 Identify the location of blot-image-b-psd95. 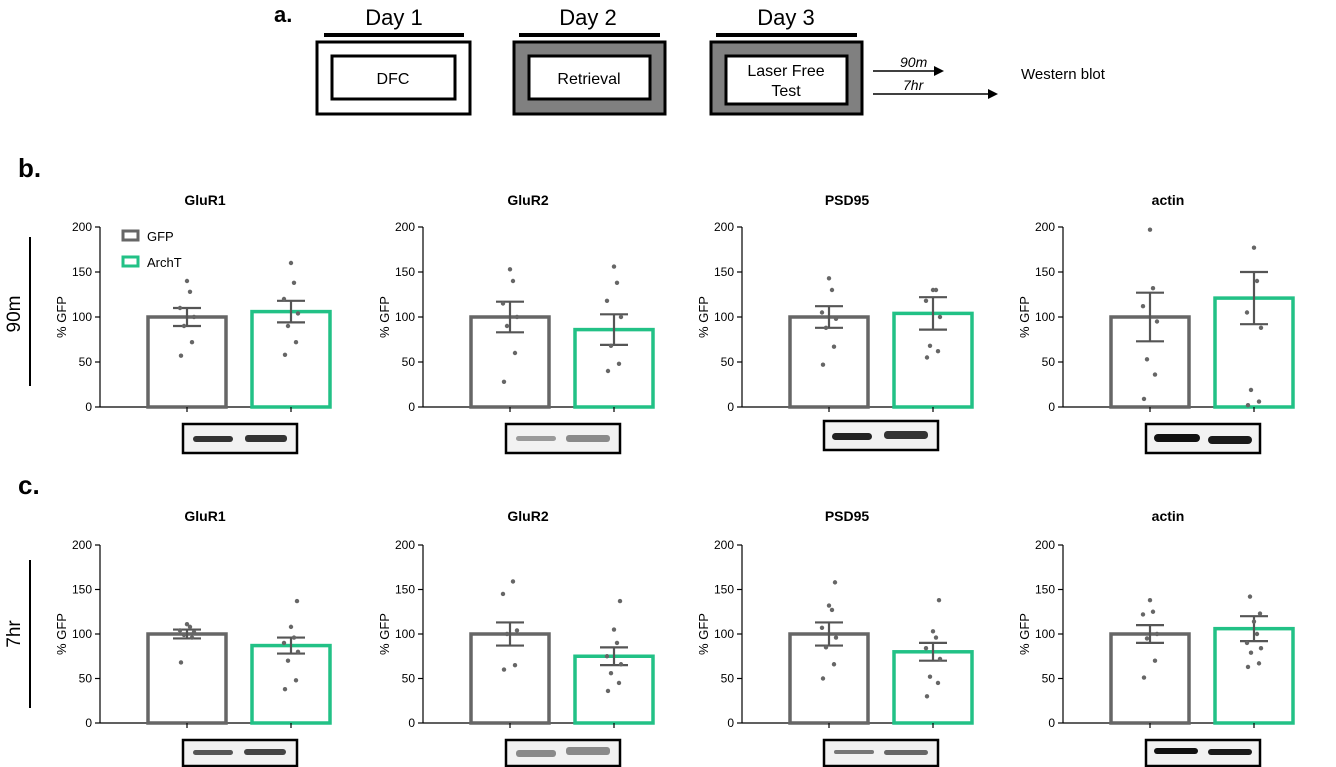
(881, 435).